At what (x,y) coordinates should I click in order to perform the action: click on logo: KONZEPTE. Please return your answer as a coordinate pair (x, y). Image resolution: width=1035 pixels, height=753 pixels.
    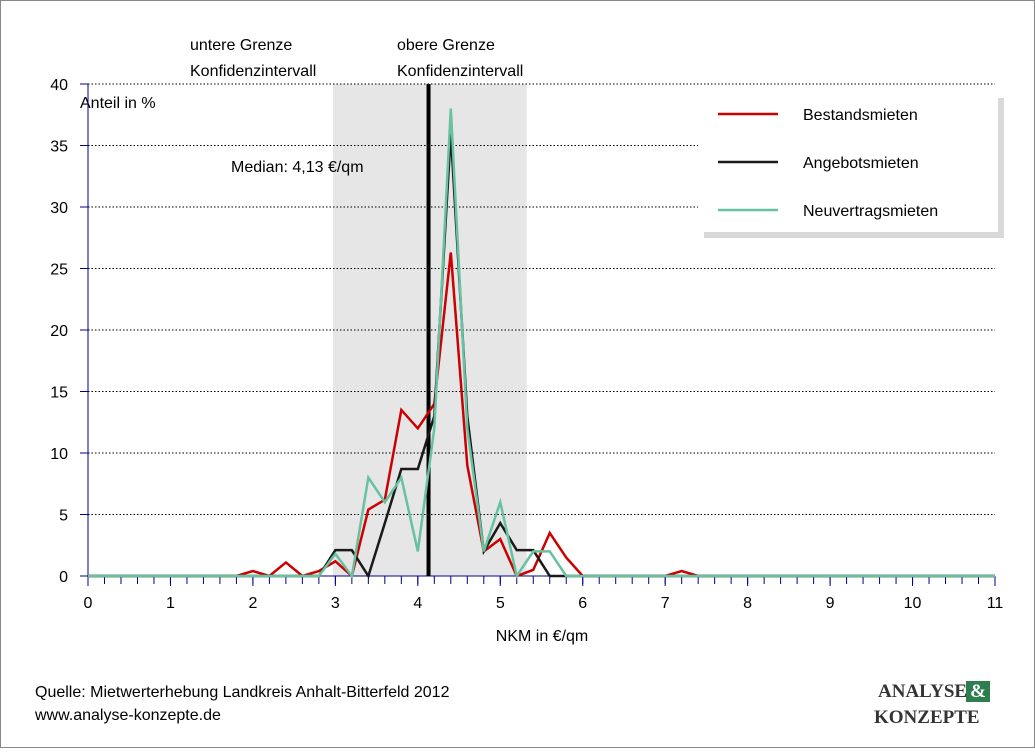
    Looking at the image, I should click on (927, 717).